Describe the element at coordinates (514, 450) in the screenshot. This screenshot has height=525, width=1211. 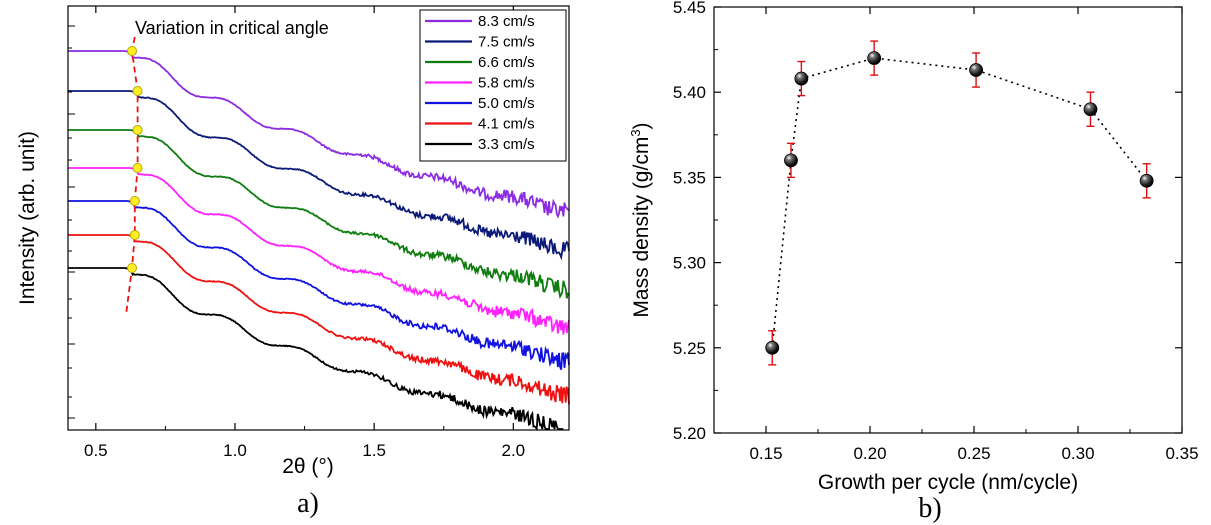
I see `a-x-tick-label-3: 2.0` at that location.